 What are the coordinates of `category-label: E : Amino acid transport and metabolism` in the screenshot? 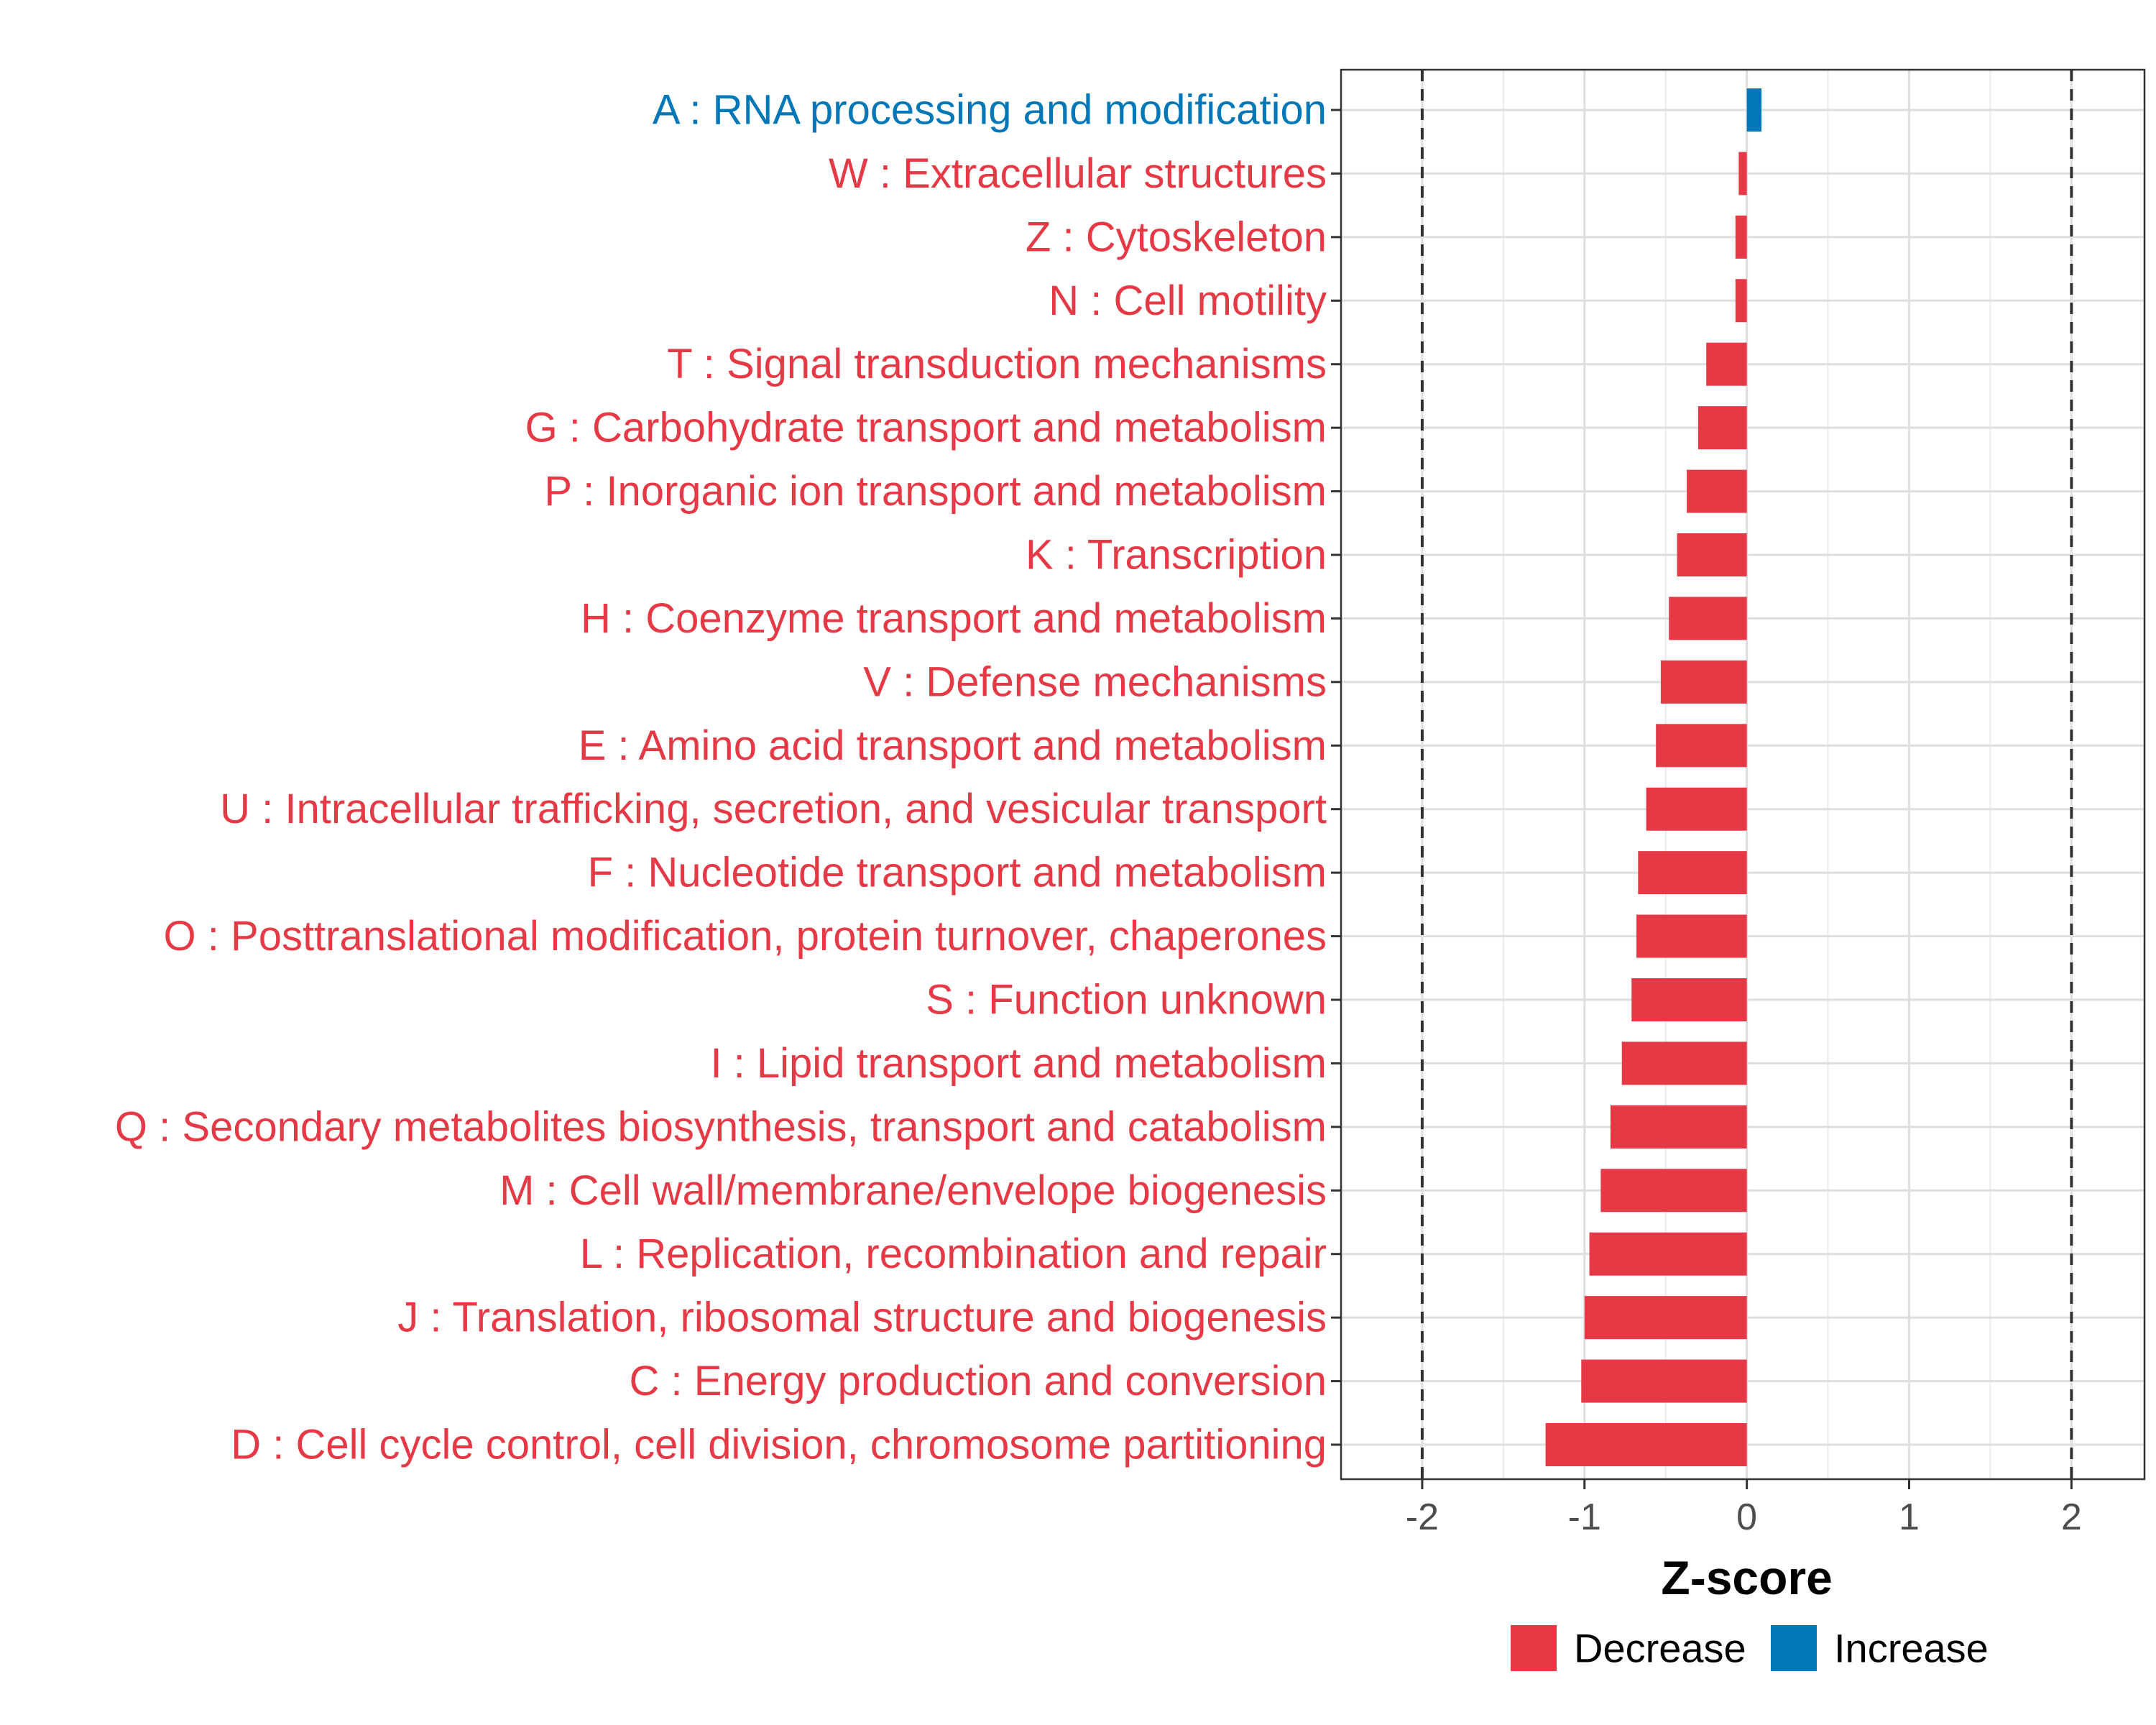 It's located at (953, 745).